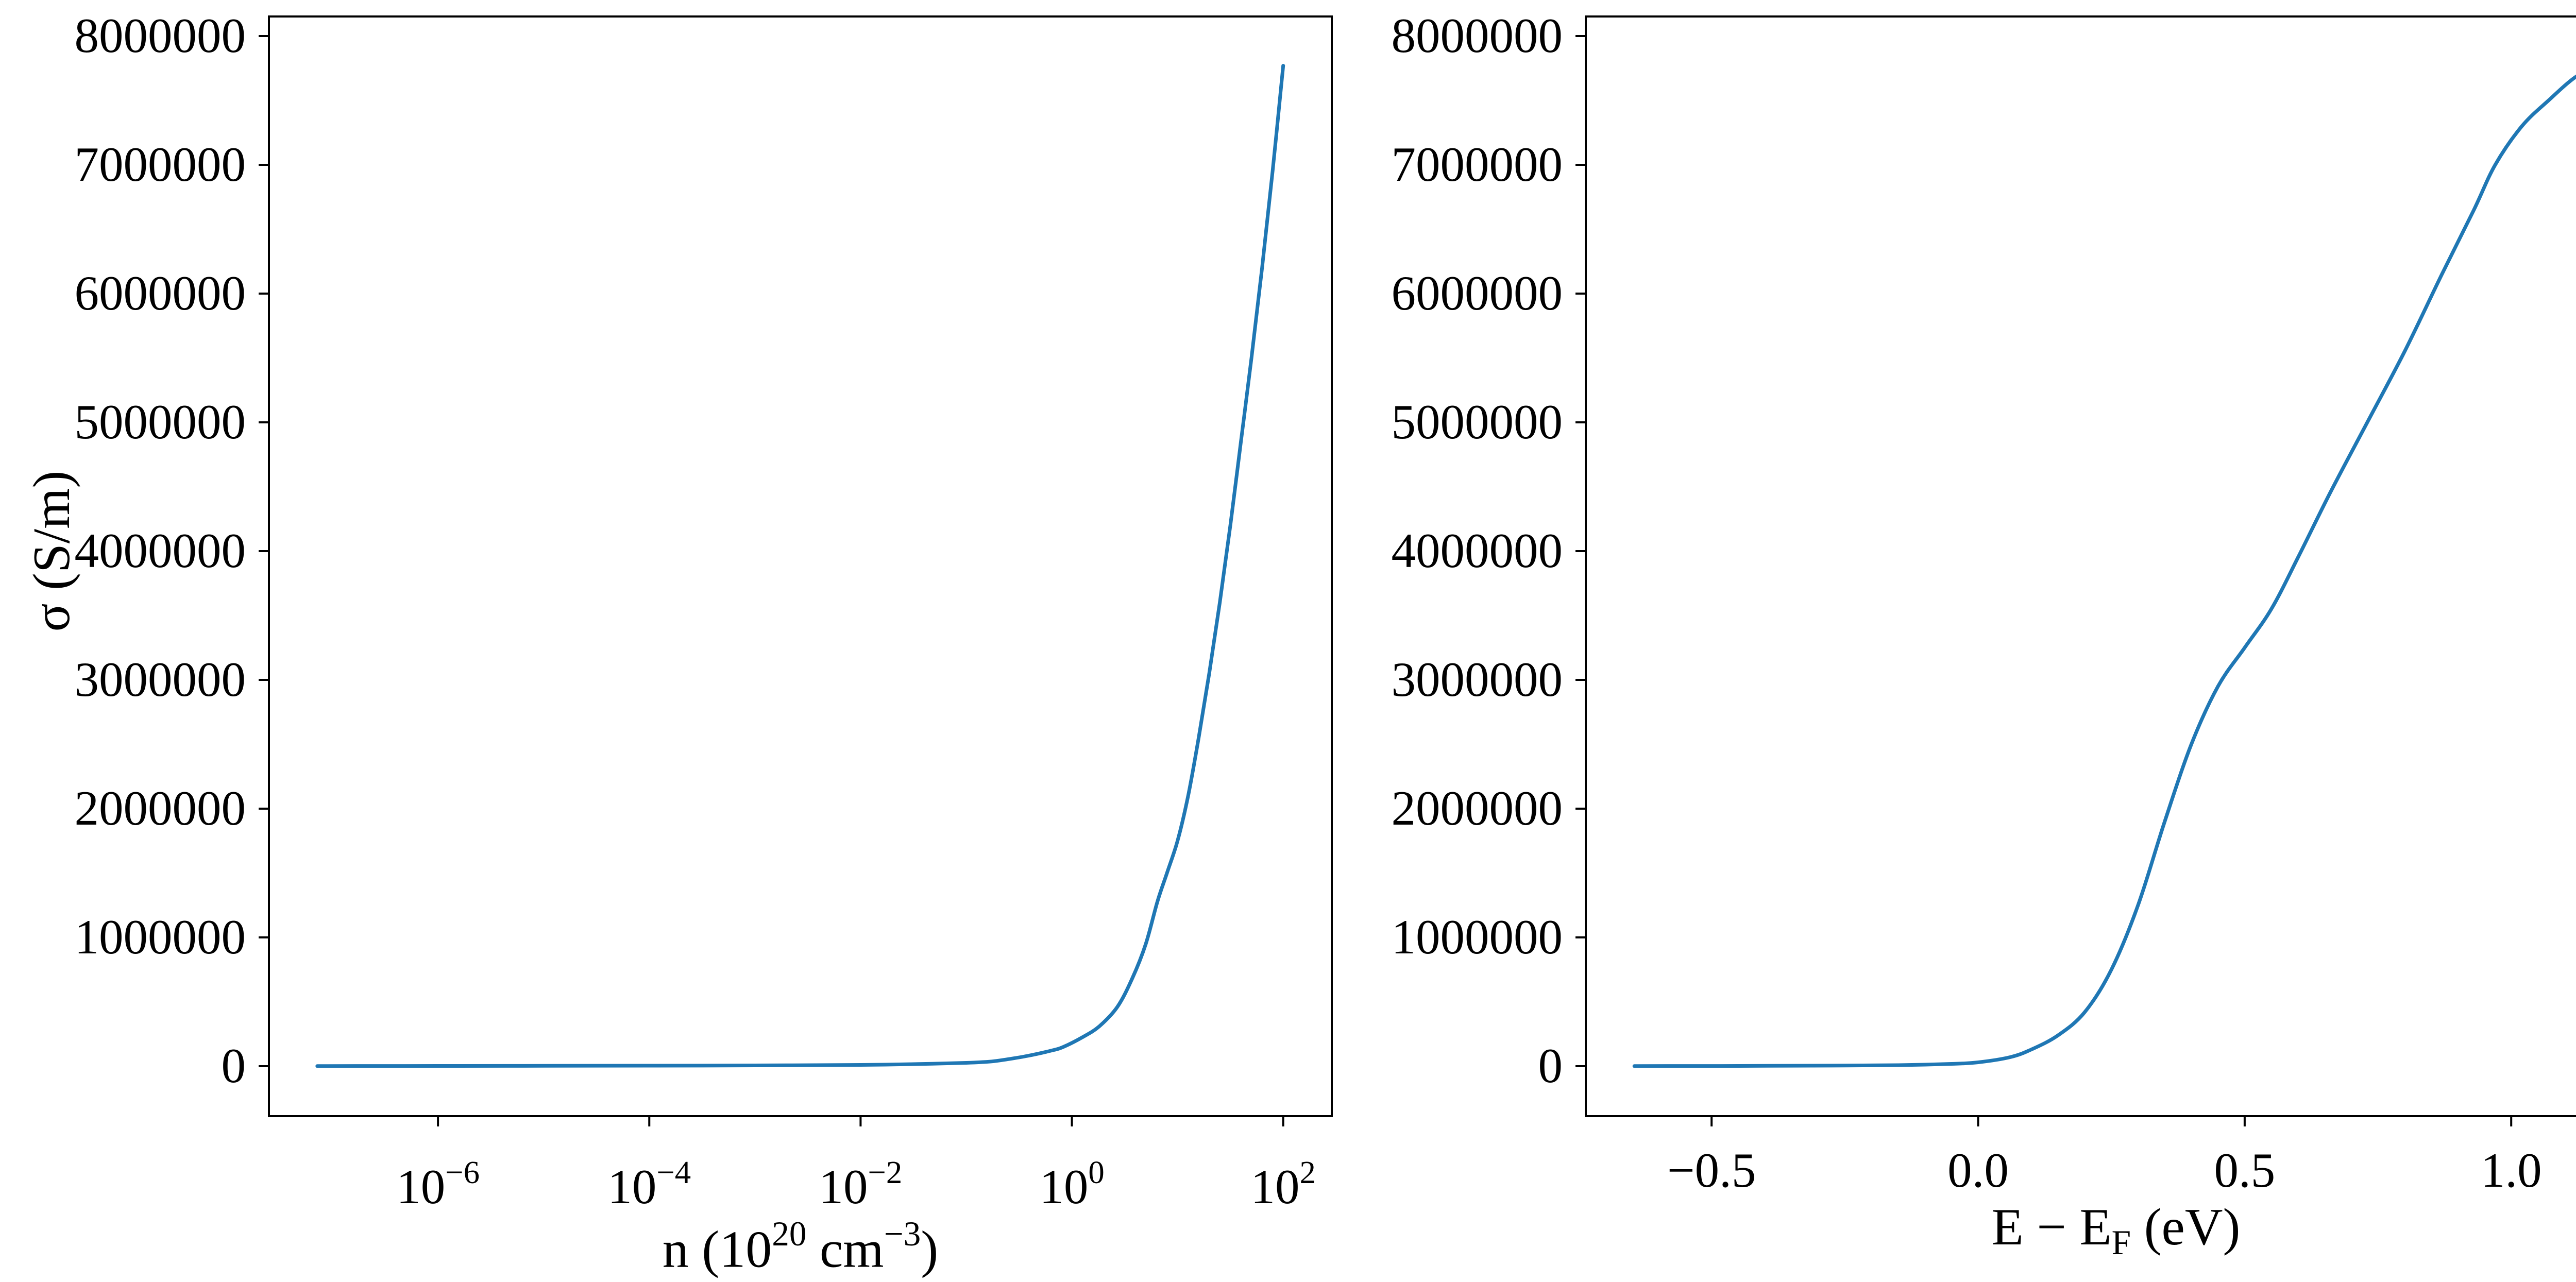 The width and height of the screenshot is (2576, 1282). What do you see at coordinates (789, 1234) in the screenshot?
I see `superscript: 20` at bounding box center [789, 1234].